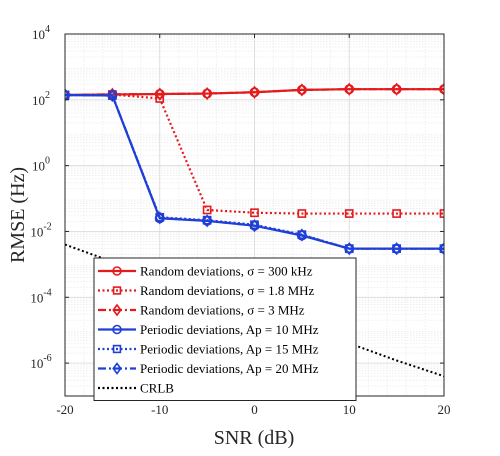 Image resolution: width=500 pixels, height=456 pixels. What do you see at coordinates (157, 388) in the screenshot?
I see `legend-label: CRLB` at bounding box center [157, 388].